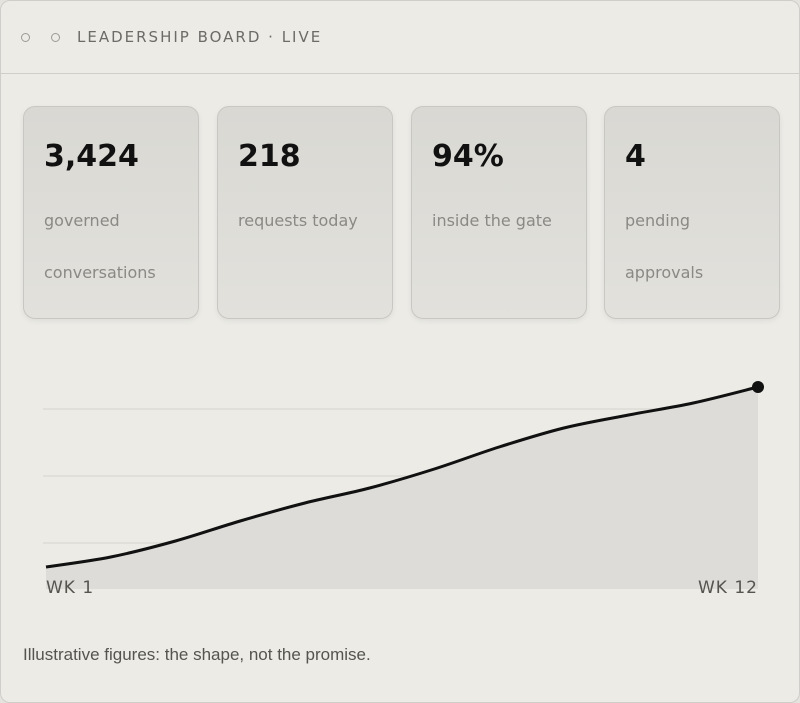 The height and width of the screenshot is (703, 800). Describe the element at coordinates (400, 37) in the screenshot. I see `header: LEADERSHIP BOARD · LIVE` at that location.